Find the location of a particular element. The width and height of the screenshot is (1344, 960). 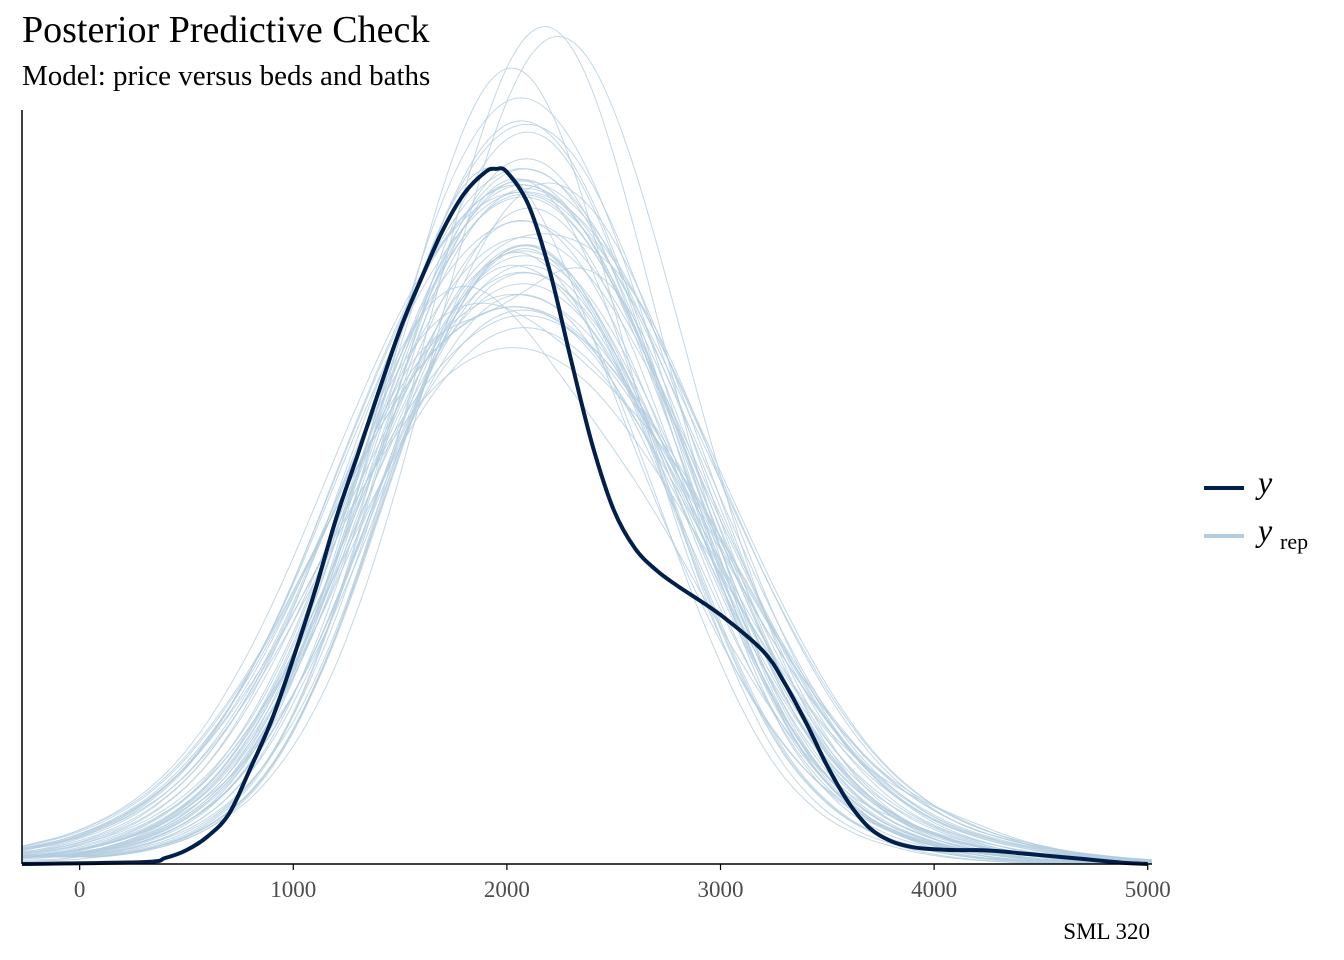

x-tick-label: 4000 is located at coordinates (934, 889).